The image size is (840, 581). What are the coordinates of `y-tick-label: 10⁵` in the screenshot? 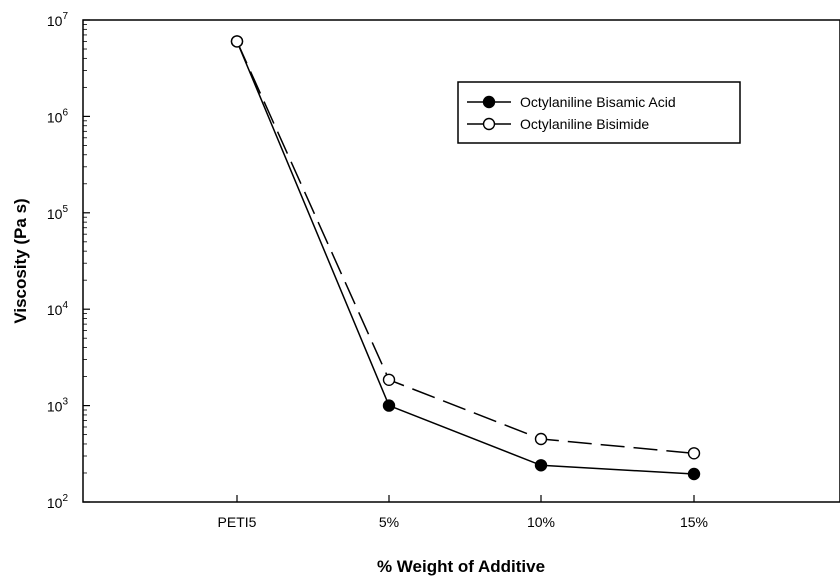 It's located at (58, 213).